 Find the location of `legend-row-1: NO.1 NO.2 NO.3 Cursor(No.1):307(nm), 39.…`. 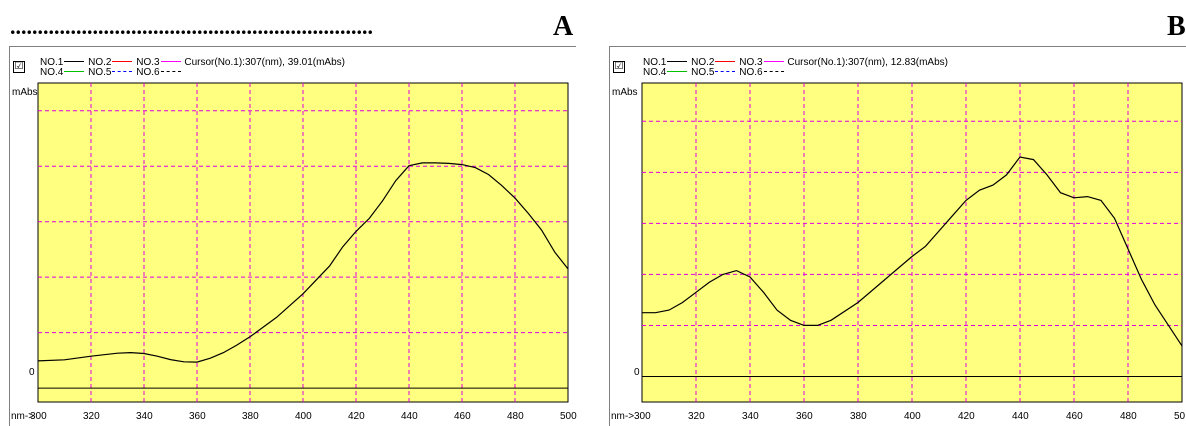

legend-row-1: NO.1 NO.2 NO.3 Cursor(No.1):307(nm), 39.… is located at coordinates (192, 62).